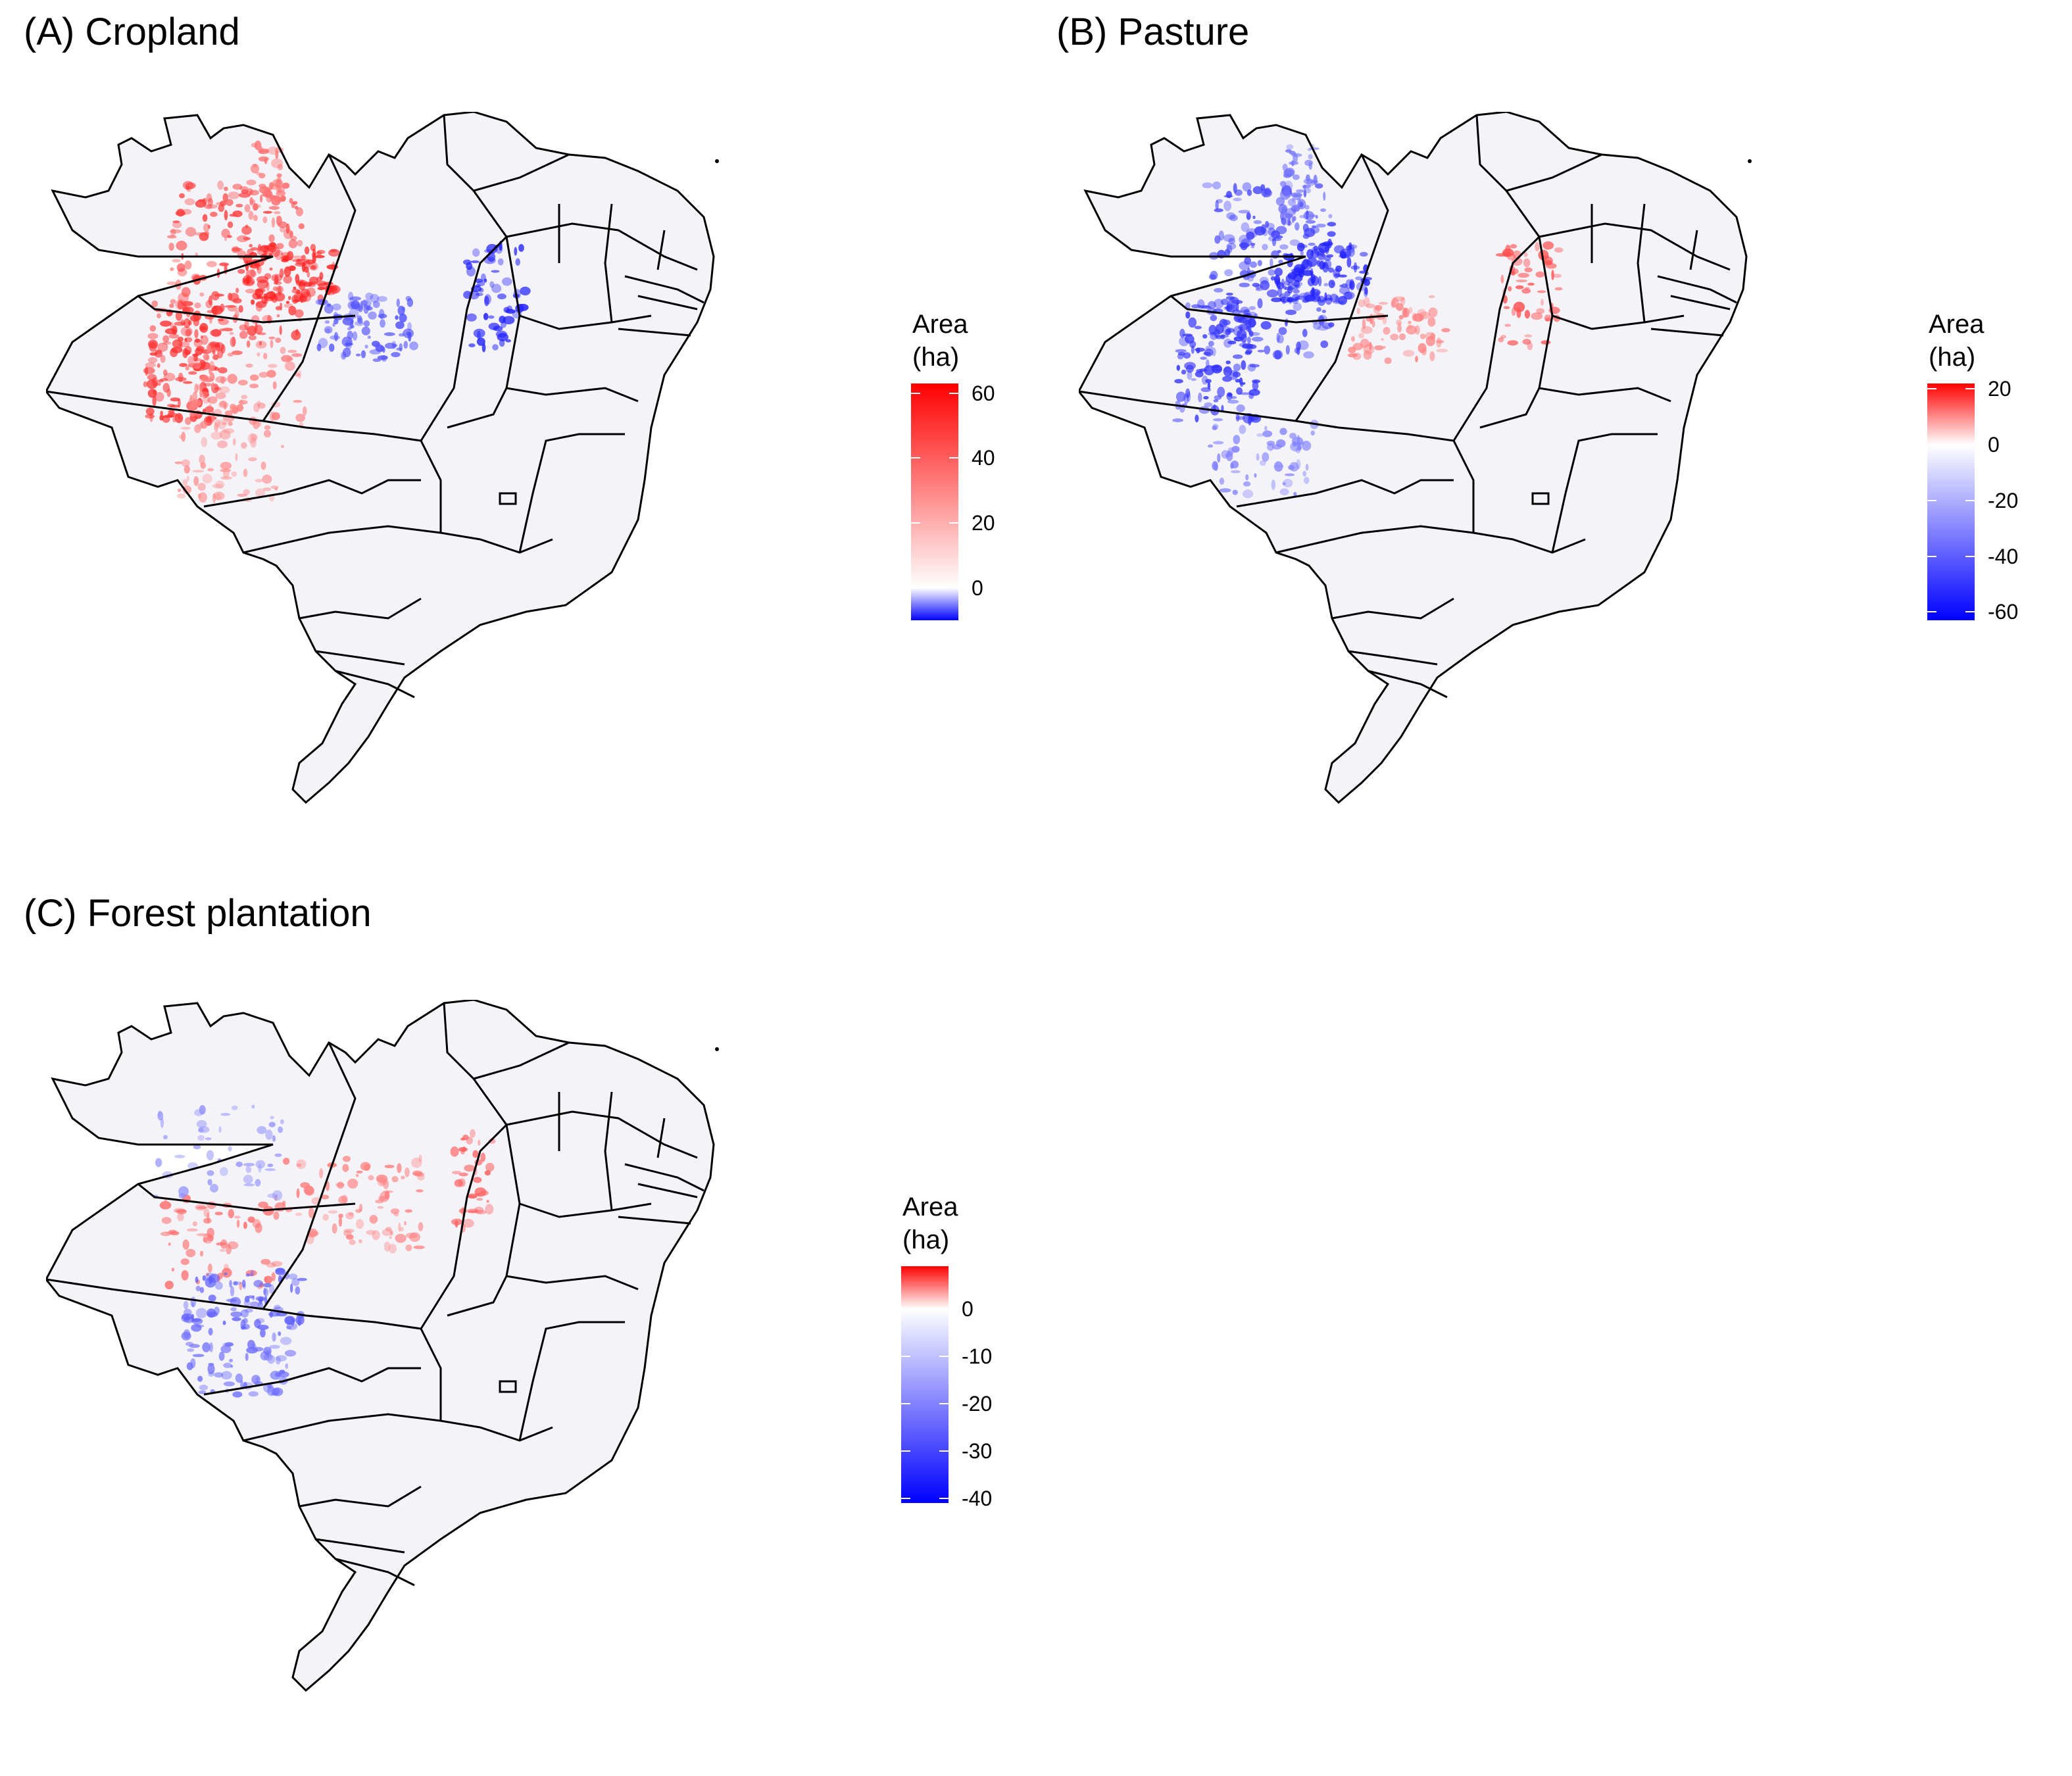 The width and height of the screenshot is (2072, 1776). I want to click on colorbar-tick-mark, so click(953, 458).